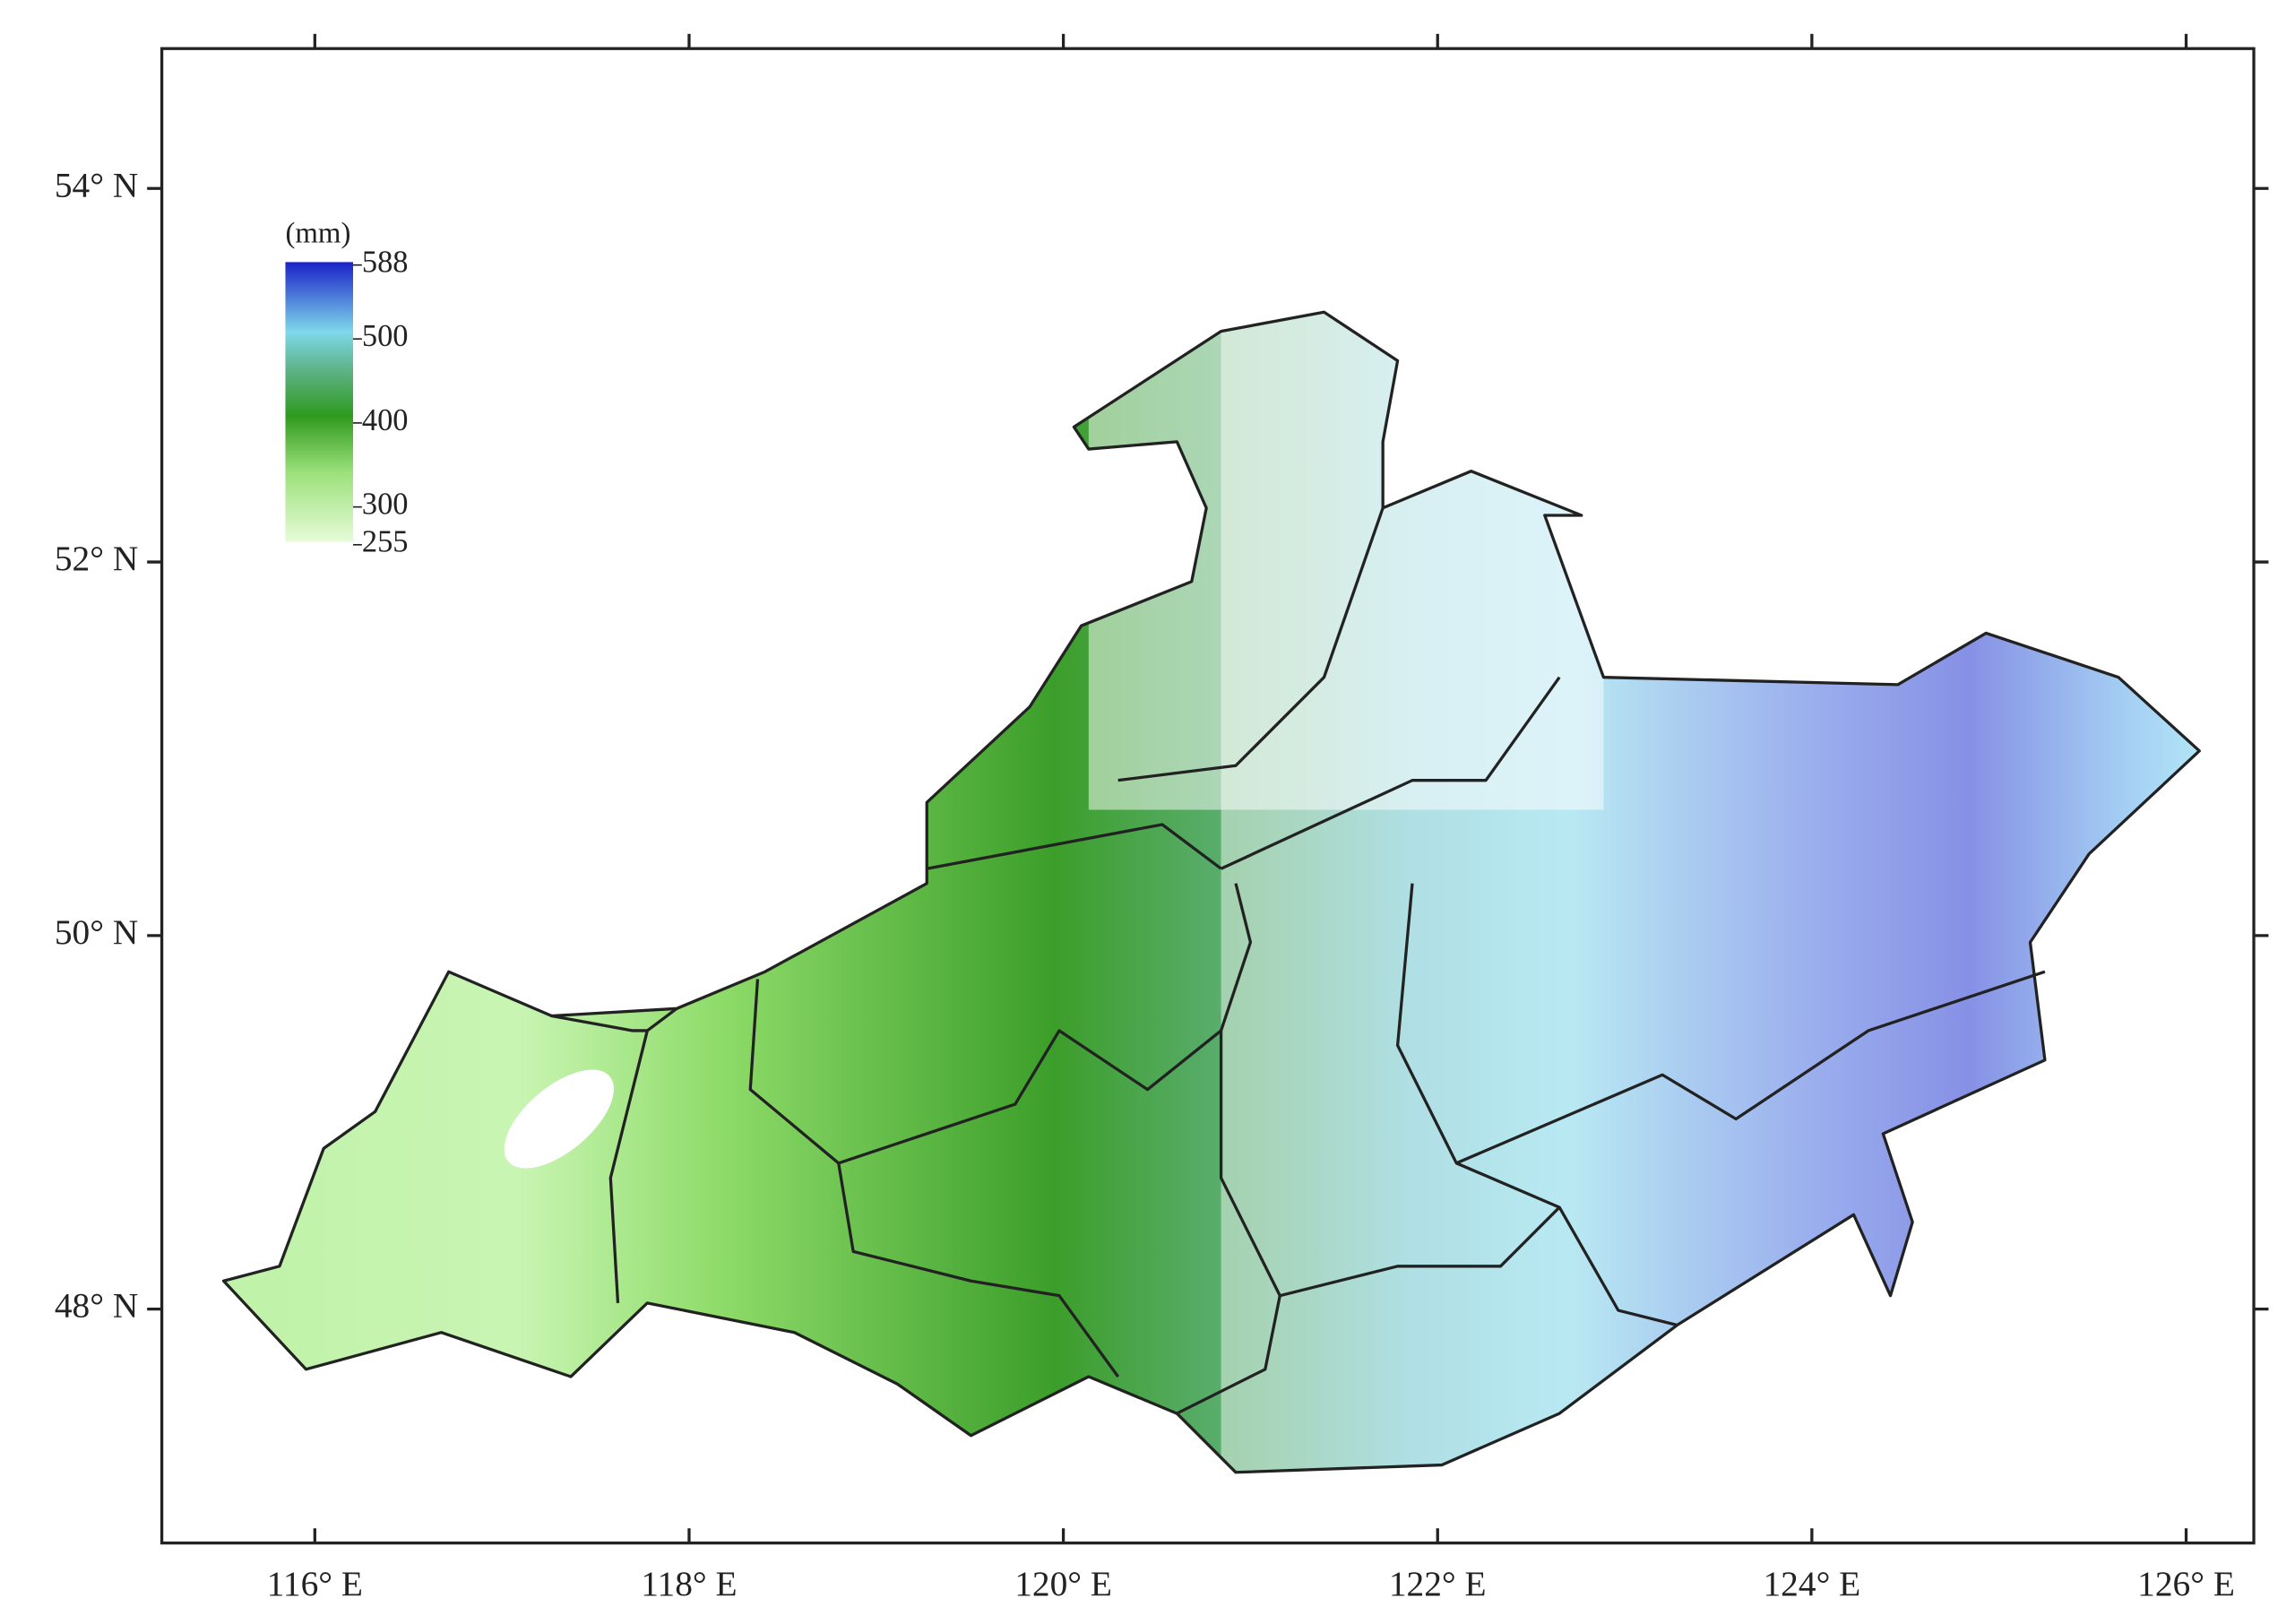 Image resolution: width=2295 pixels, height=1624 pixels. What do you see at coordinates (96, 1306) in the screenshot?
I see `y-tick-label: 48° N` at bounding box center [96, 1306].